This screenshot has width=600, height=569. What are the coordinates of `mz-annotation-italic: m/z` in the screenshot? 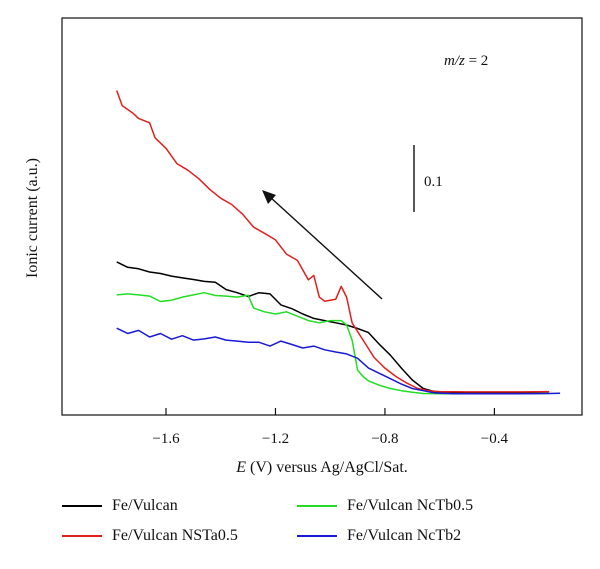 It's located at (454, 61).